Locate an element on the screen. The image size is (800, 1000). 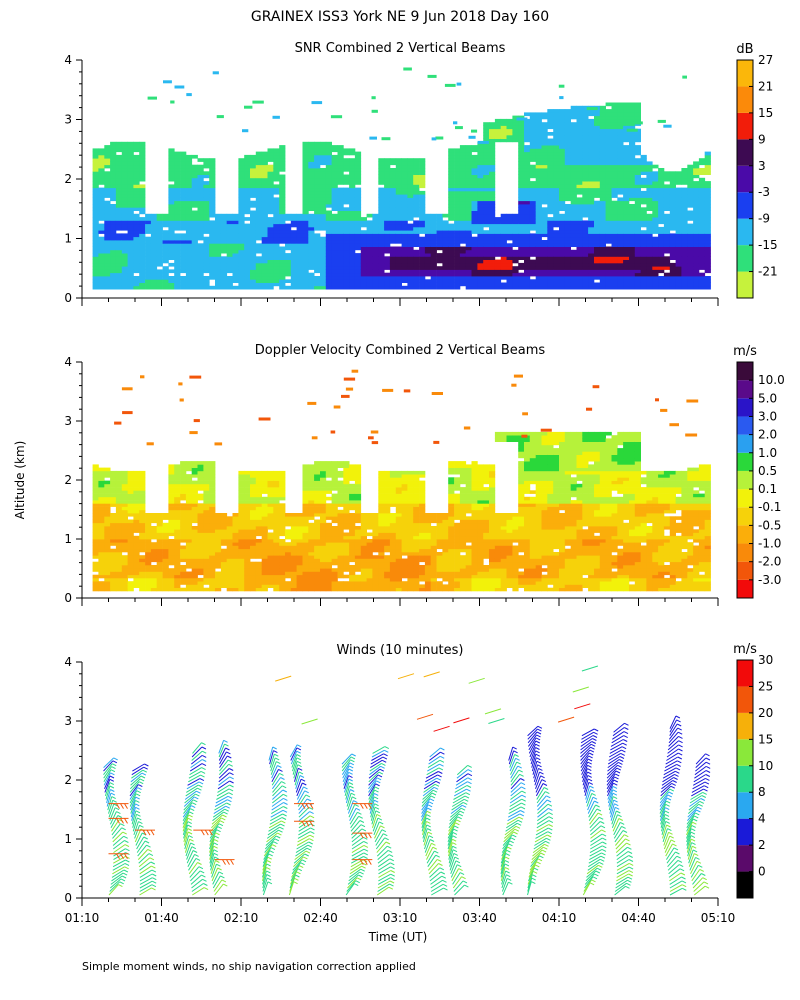
heatmap-patch is located at coordinates (336, 117).